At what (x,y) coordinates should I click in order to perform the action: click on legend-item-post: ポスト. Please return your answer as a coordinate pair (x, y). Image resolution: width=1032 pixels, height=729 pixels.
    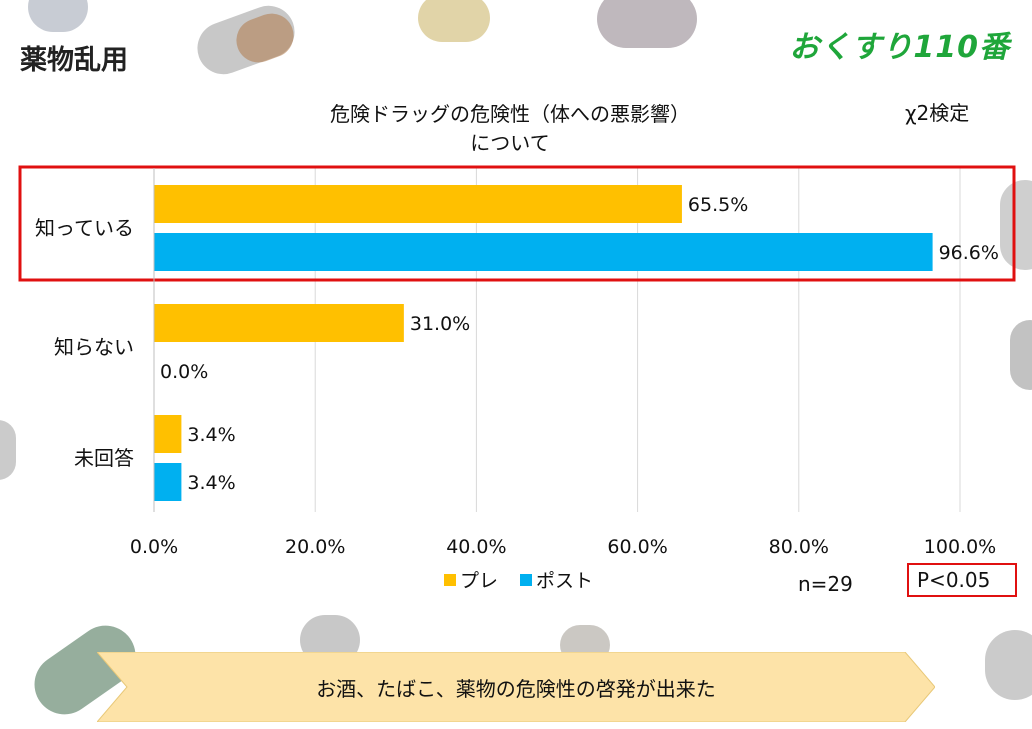
    Looking at the image, I should click on (556, 579).